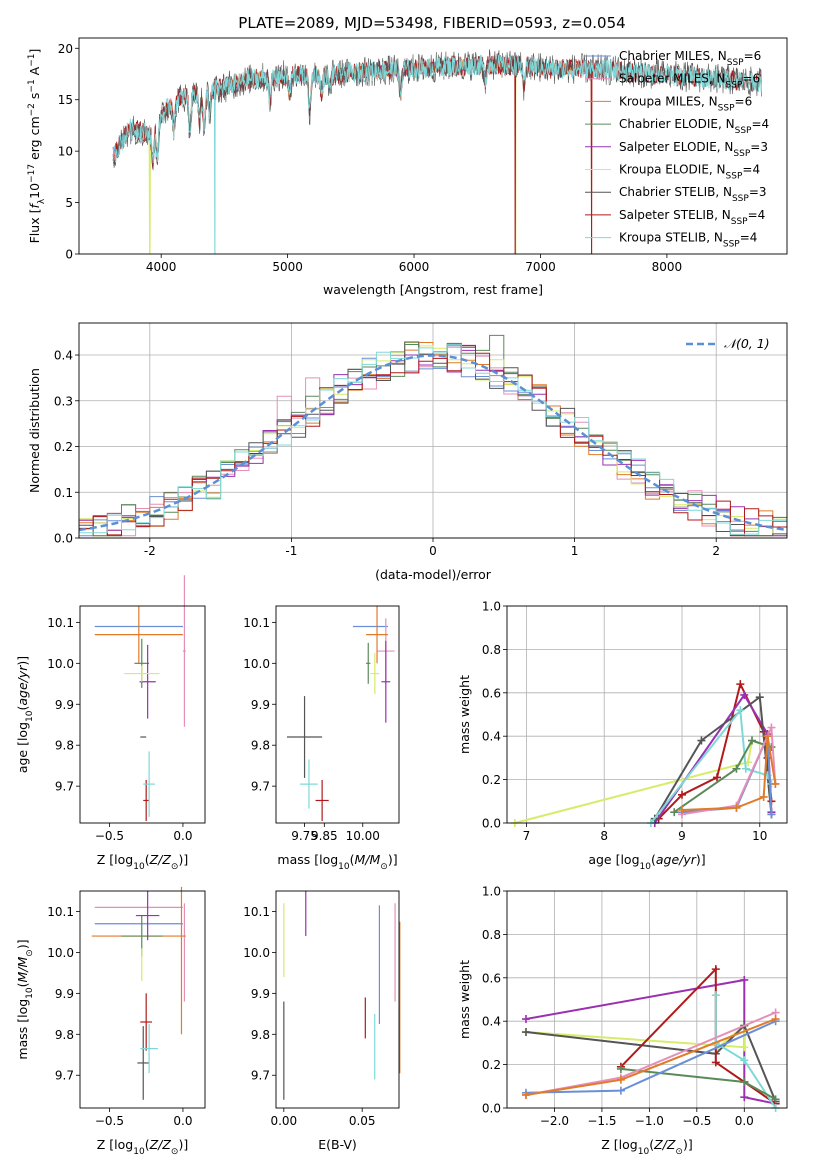 This screenshot has width=819, height=1170. Describe the element at coordinates (601, 1121) in the screenshot. I see `x-tick-label: −1.5` at that location.